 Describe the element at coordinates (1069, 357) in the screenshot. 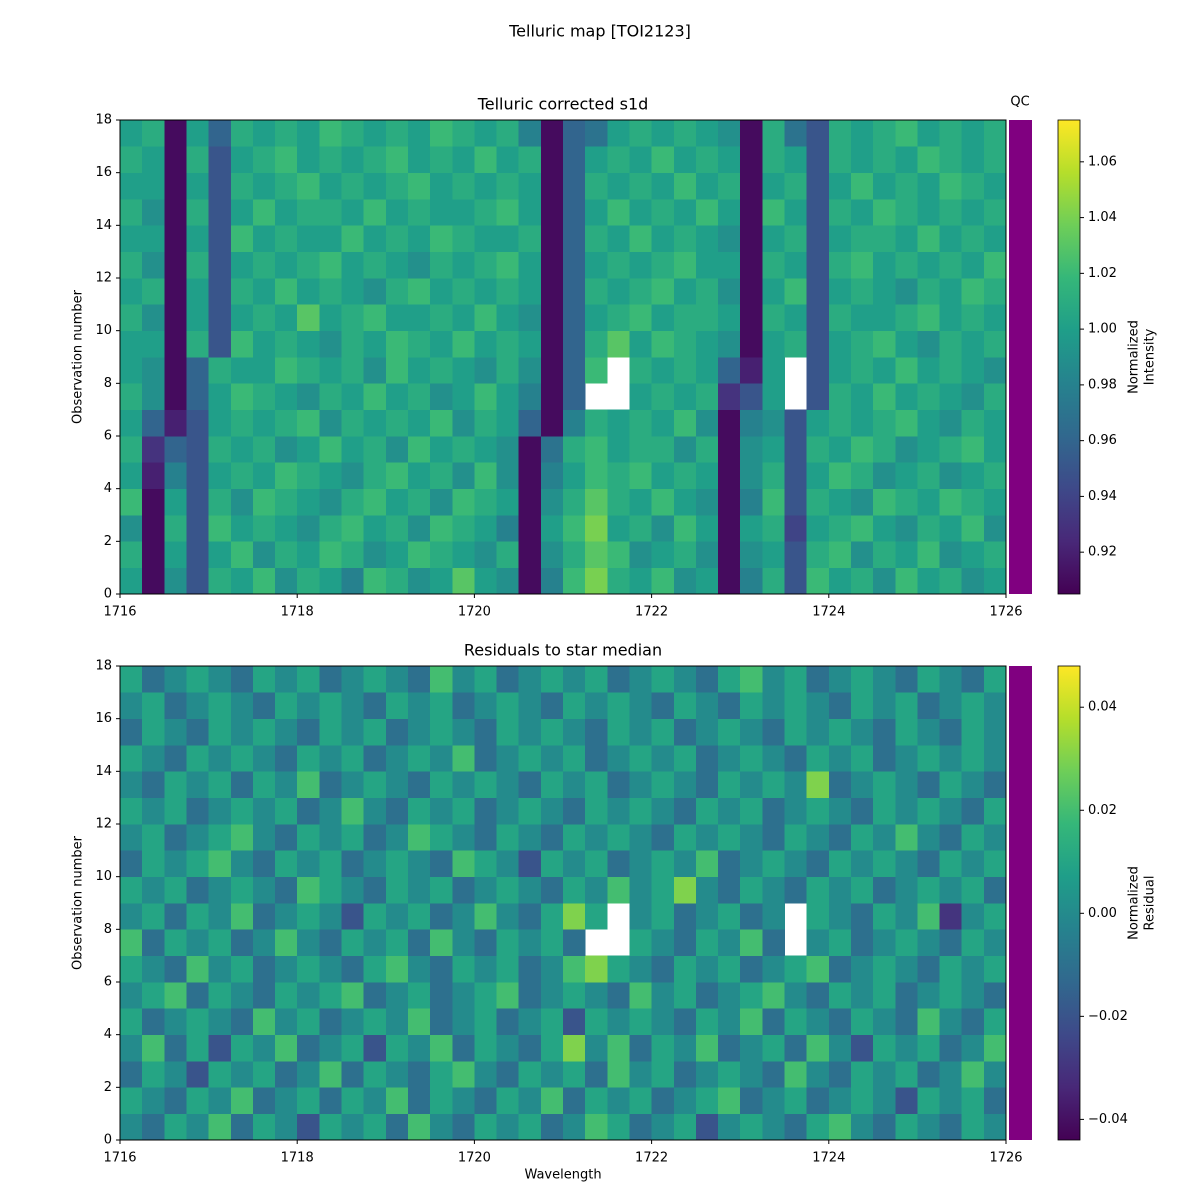

I see `colorbar` at that location.